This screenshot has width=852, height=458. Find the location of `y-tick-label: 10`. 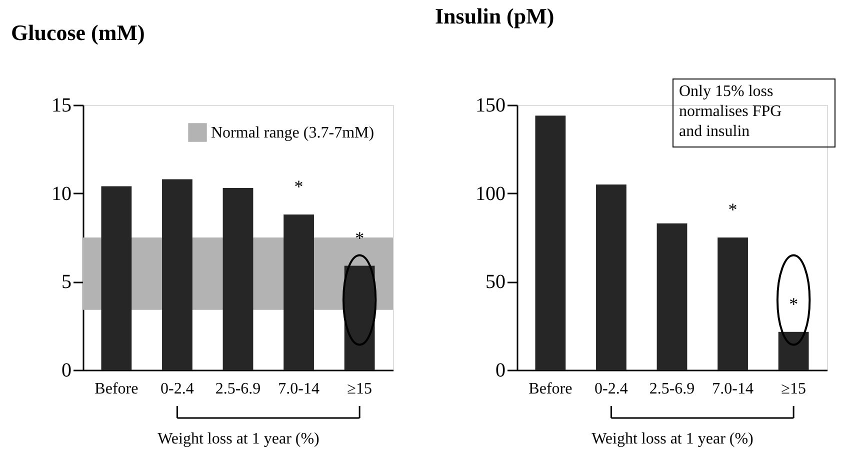

y-tick-label: 10 is located at coordinates (62, 193).